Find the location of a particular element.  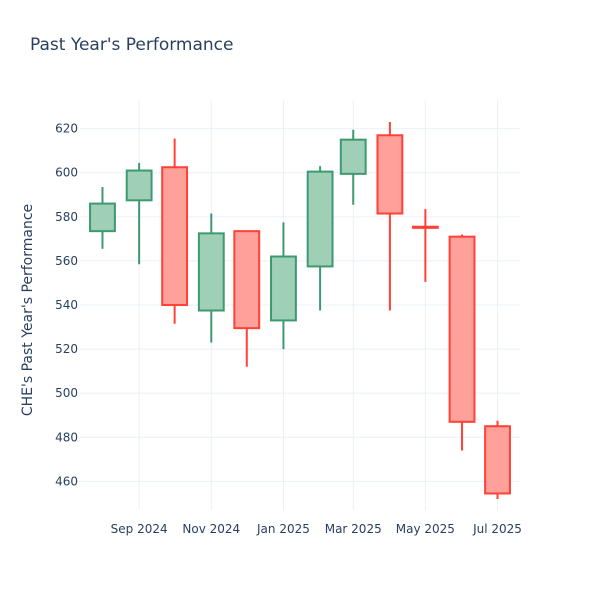

x-tick-label: May 2025 is located at coordinates (425, 529).